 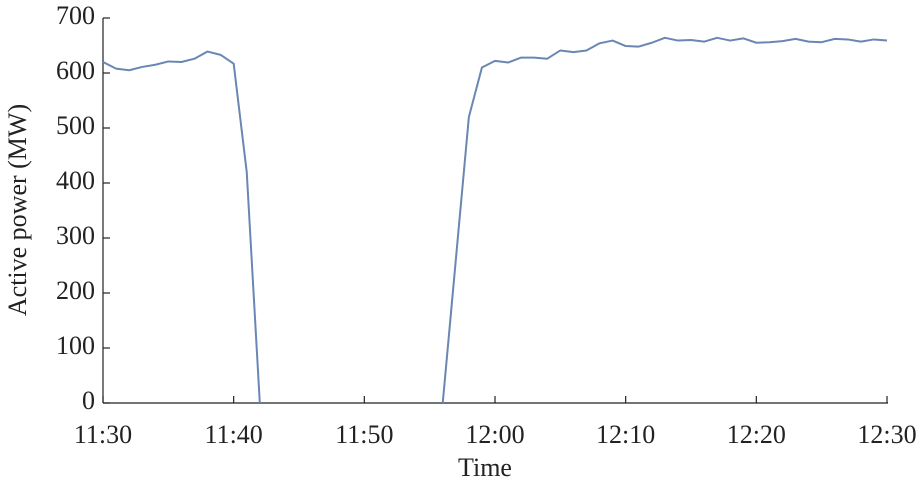 I want to click on x-tick-label: 12:10, so click(x=625, y=434).